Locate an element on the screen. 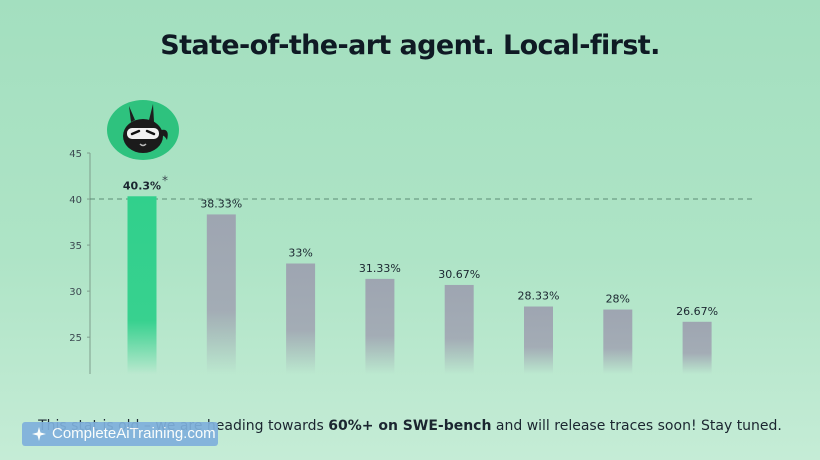 Image resolution: width=820 pixels, height=460 pixels. y-tick-label: 40 is located at coordinates (75, 200).